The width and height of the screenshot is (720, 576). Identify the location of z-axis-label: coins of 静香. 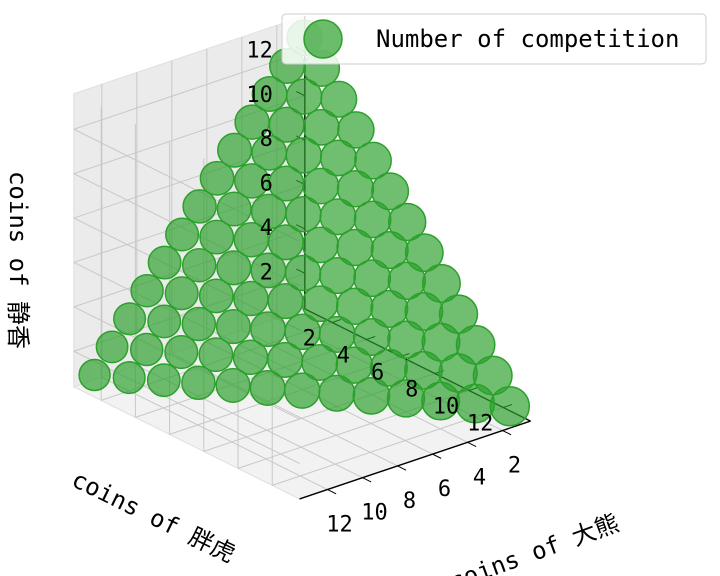
(18, 260).